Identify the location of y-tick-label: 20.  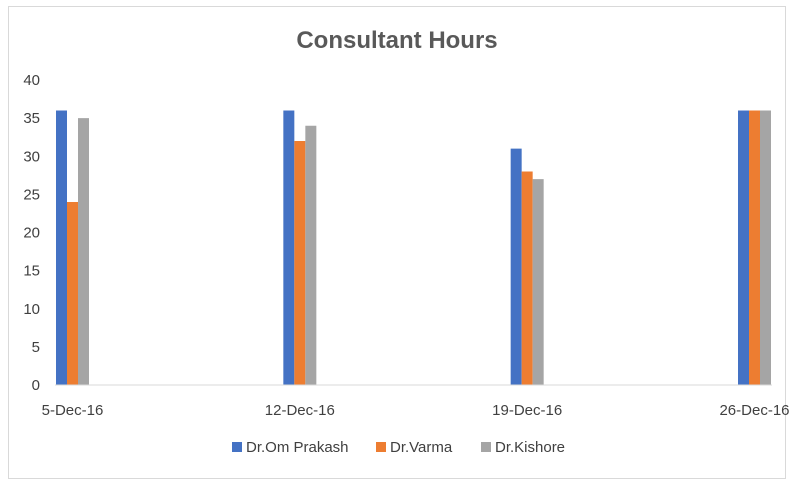
(31, 233).